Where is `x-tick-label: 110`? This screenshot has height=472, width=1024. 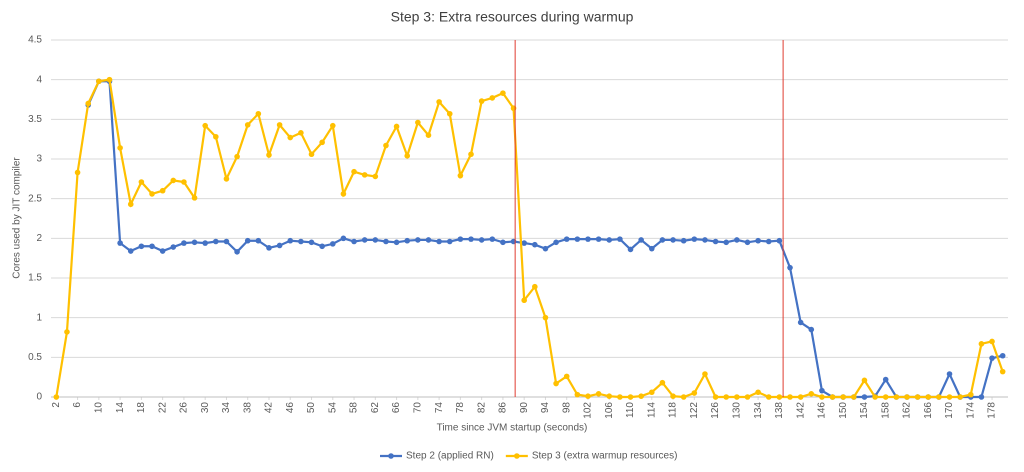
x-tick-label: 110 is located at coordinates (630, 410).